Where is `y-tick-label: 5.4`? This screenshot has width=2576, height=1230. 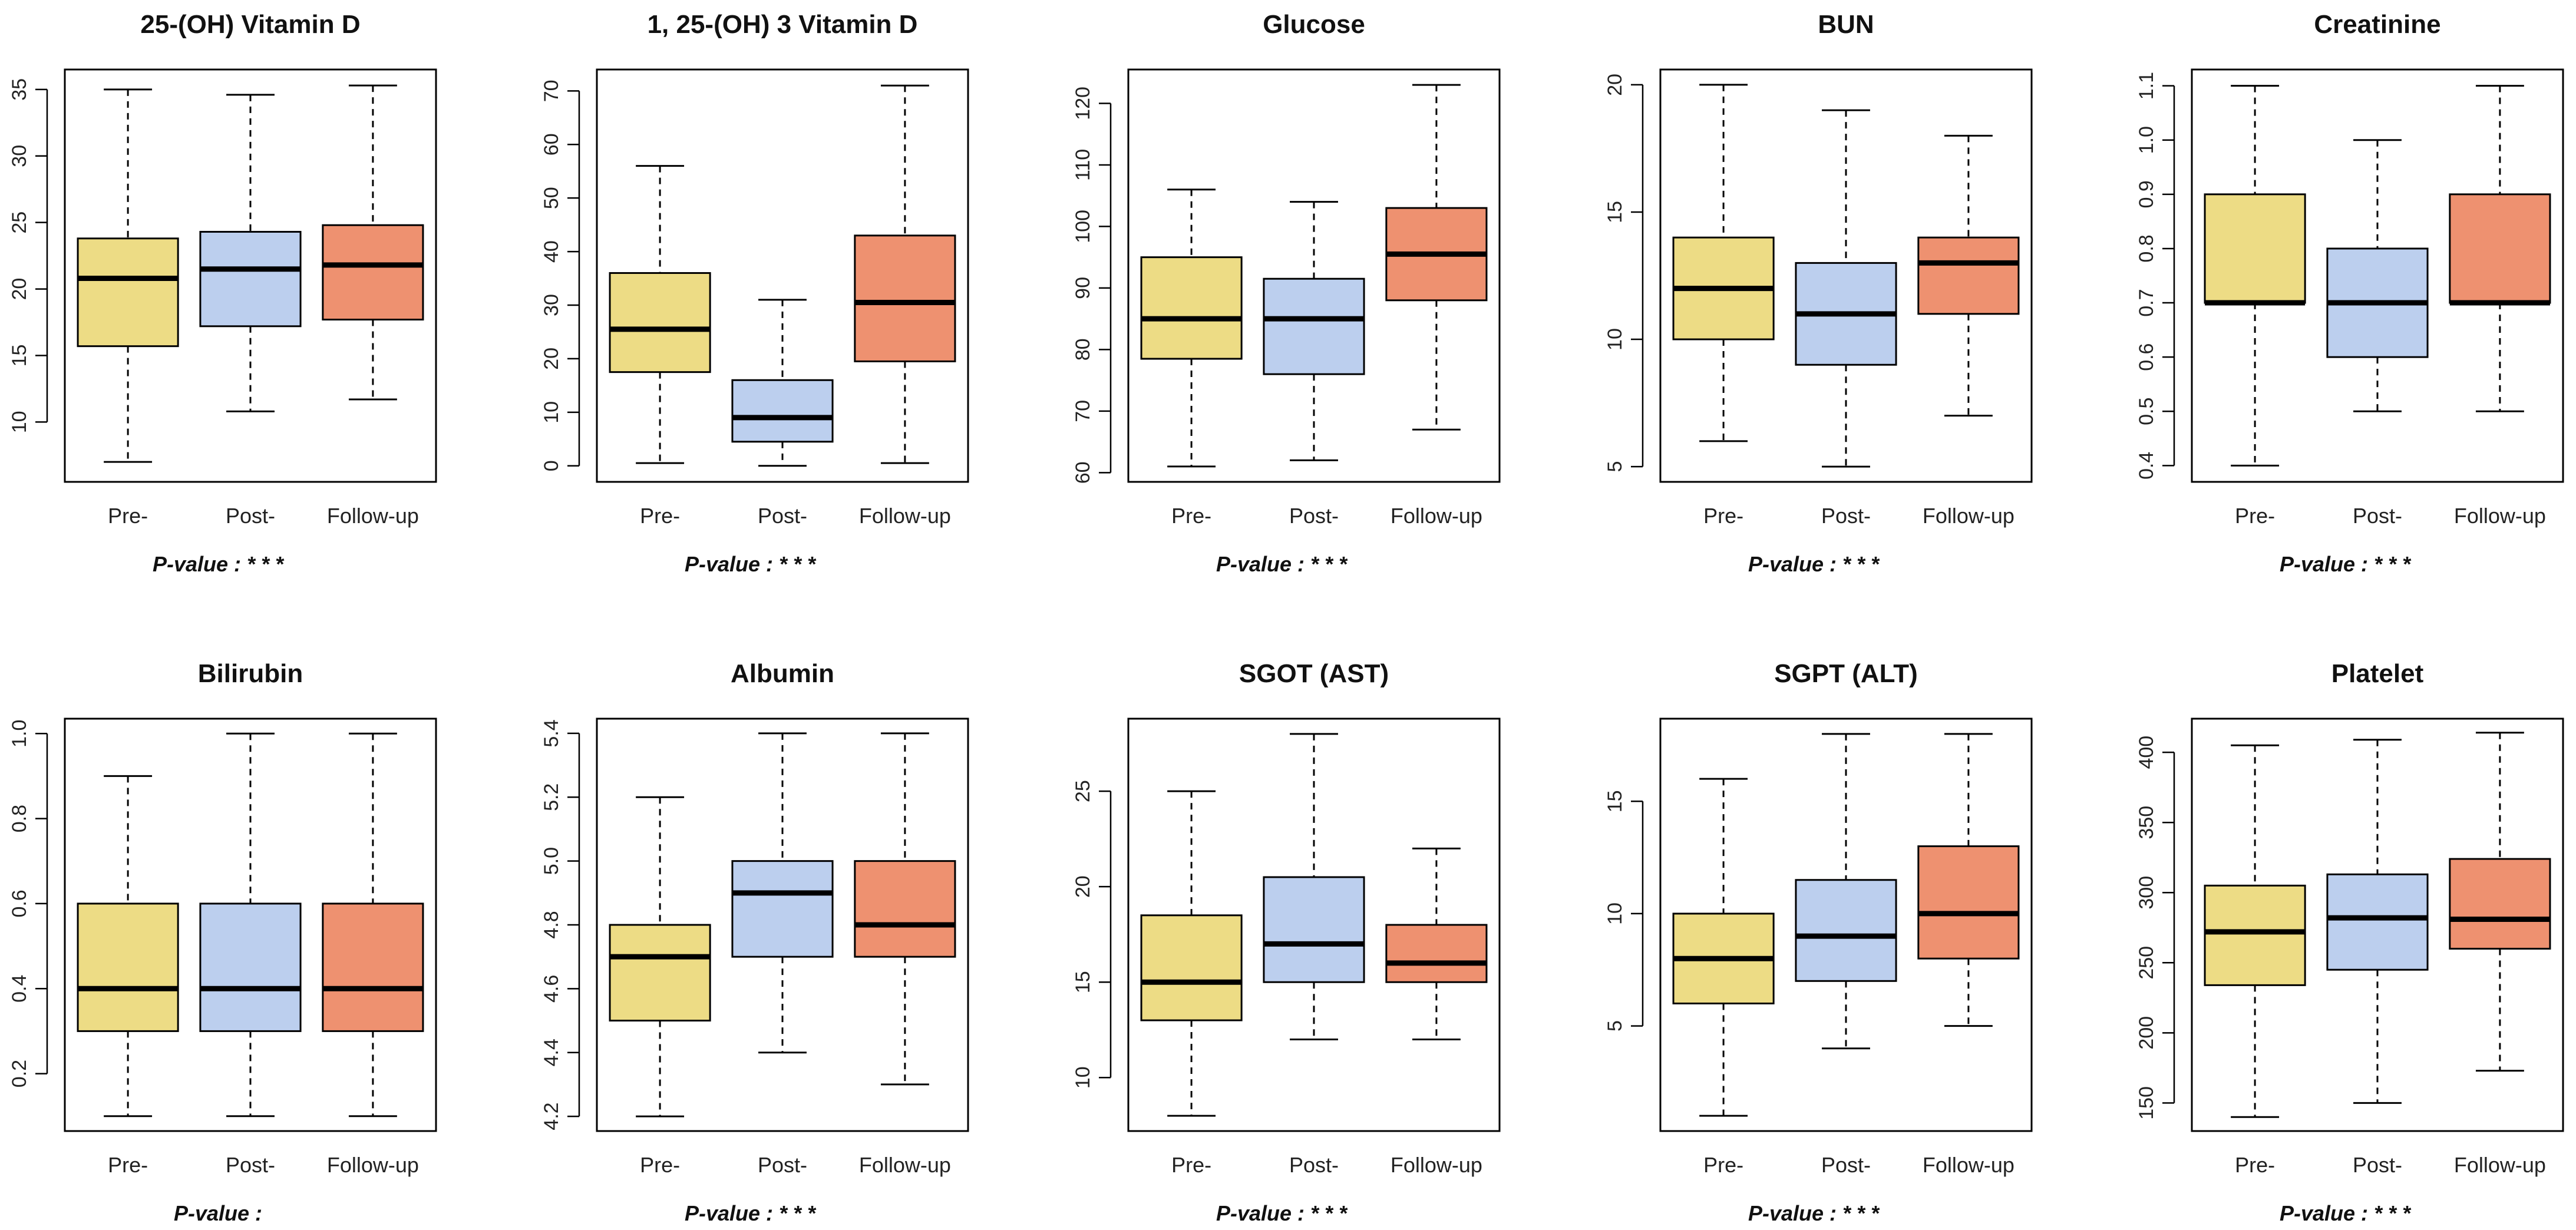
y-tick-label: 5.4 is located at coordinates (551, 733).